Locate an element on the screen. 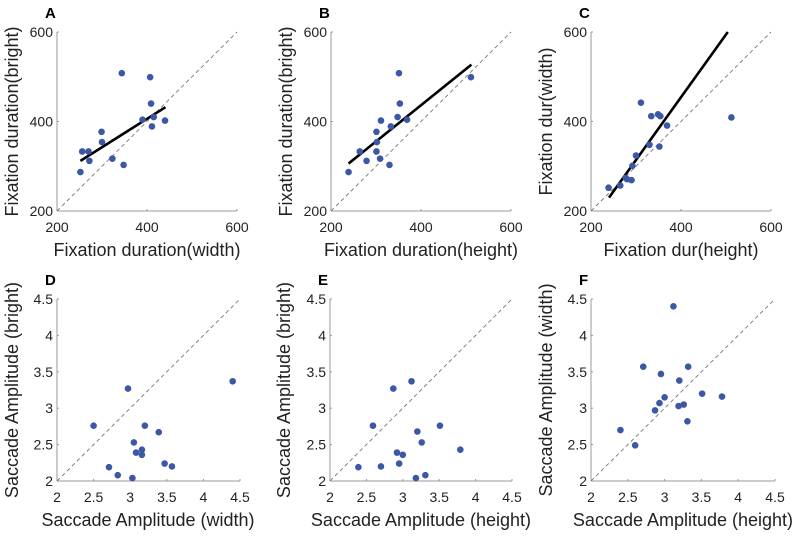 The height and width of the screenshot is (547, 800). y-tick-label: 3.5 is located at coordinates (578, 372).